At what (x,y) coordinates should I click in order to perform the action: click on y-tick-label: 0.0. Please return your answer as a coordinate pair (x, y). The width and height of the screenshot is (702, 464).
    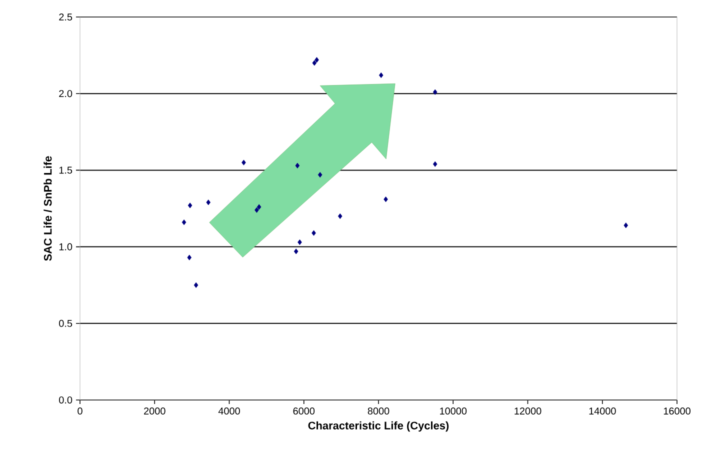
    Looking at the image, I should click on (65, 400).